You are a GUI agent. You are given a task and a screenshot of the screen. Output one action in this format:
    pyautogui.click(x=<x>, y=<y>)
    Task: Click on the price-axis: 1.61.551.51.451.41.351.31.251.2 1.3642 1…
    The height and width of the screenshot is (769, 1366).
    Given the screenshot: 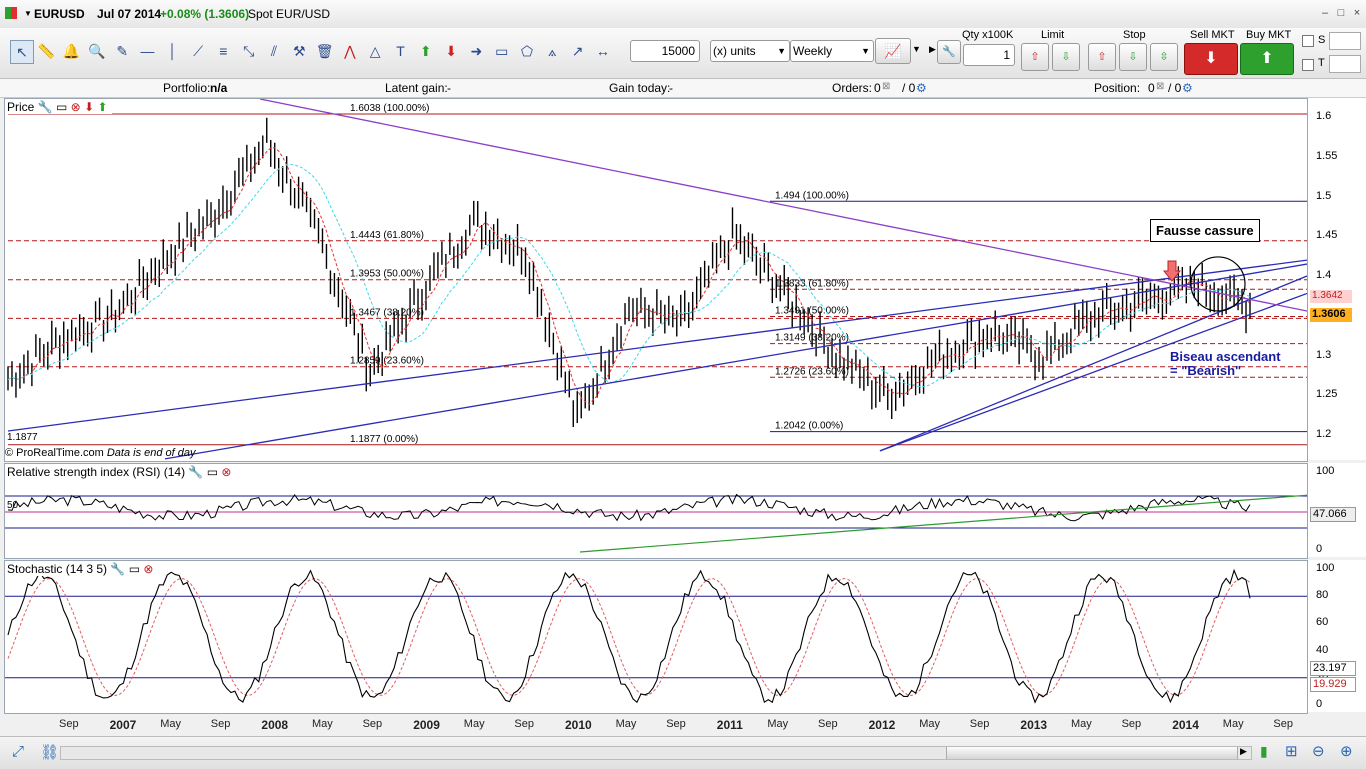 What is the action you would take?
    pyautogui.click(x=1337, y=279)
    